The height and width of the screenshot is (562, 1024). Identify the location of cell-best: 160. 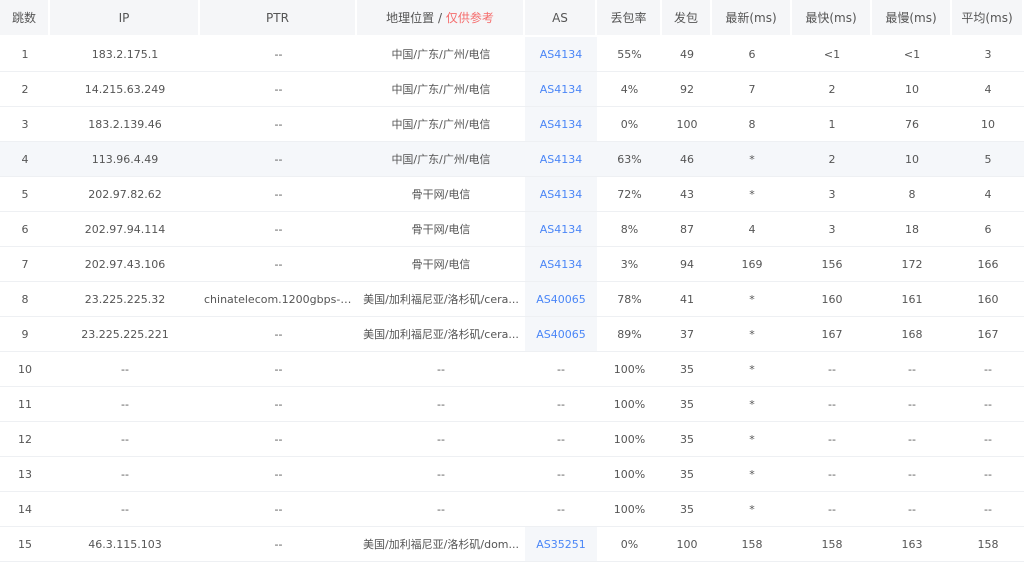
(832, 299).